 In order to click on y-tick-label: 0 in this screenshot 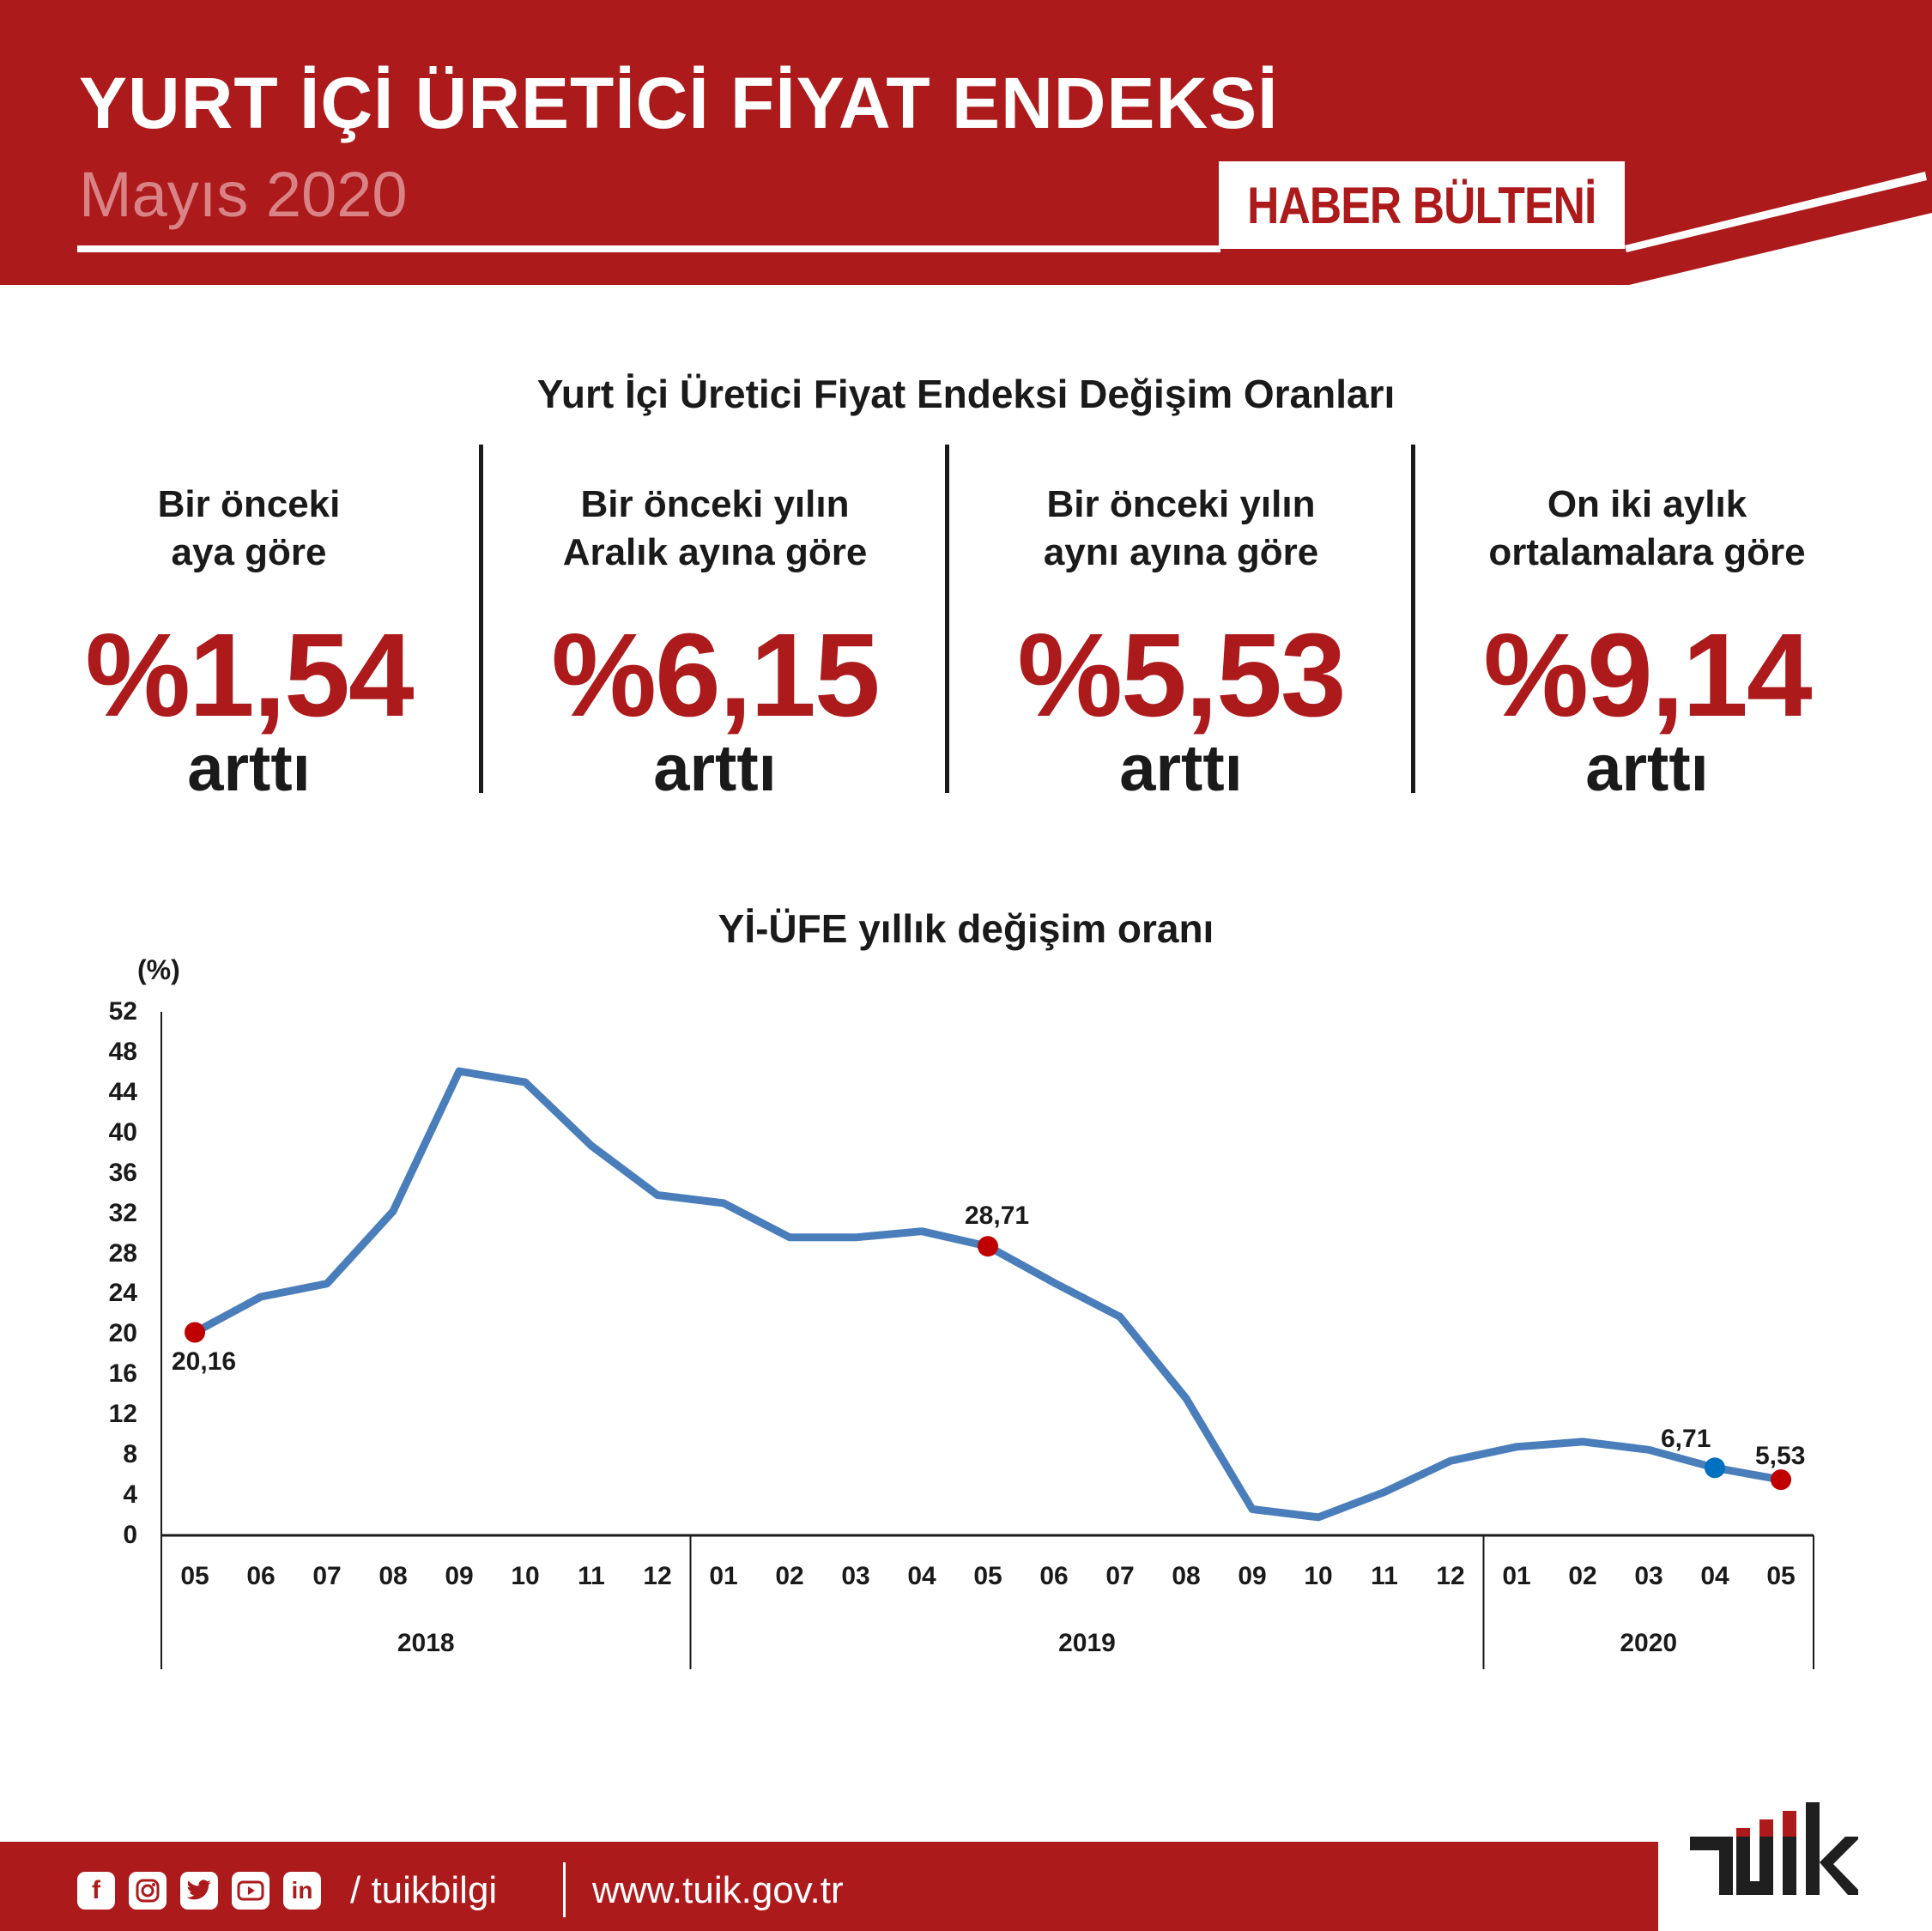, I will do `click(130, 1535)`.